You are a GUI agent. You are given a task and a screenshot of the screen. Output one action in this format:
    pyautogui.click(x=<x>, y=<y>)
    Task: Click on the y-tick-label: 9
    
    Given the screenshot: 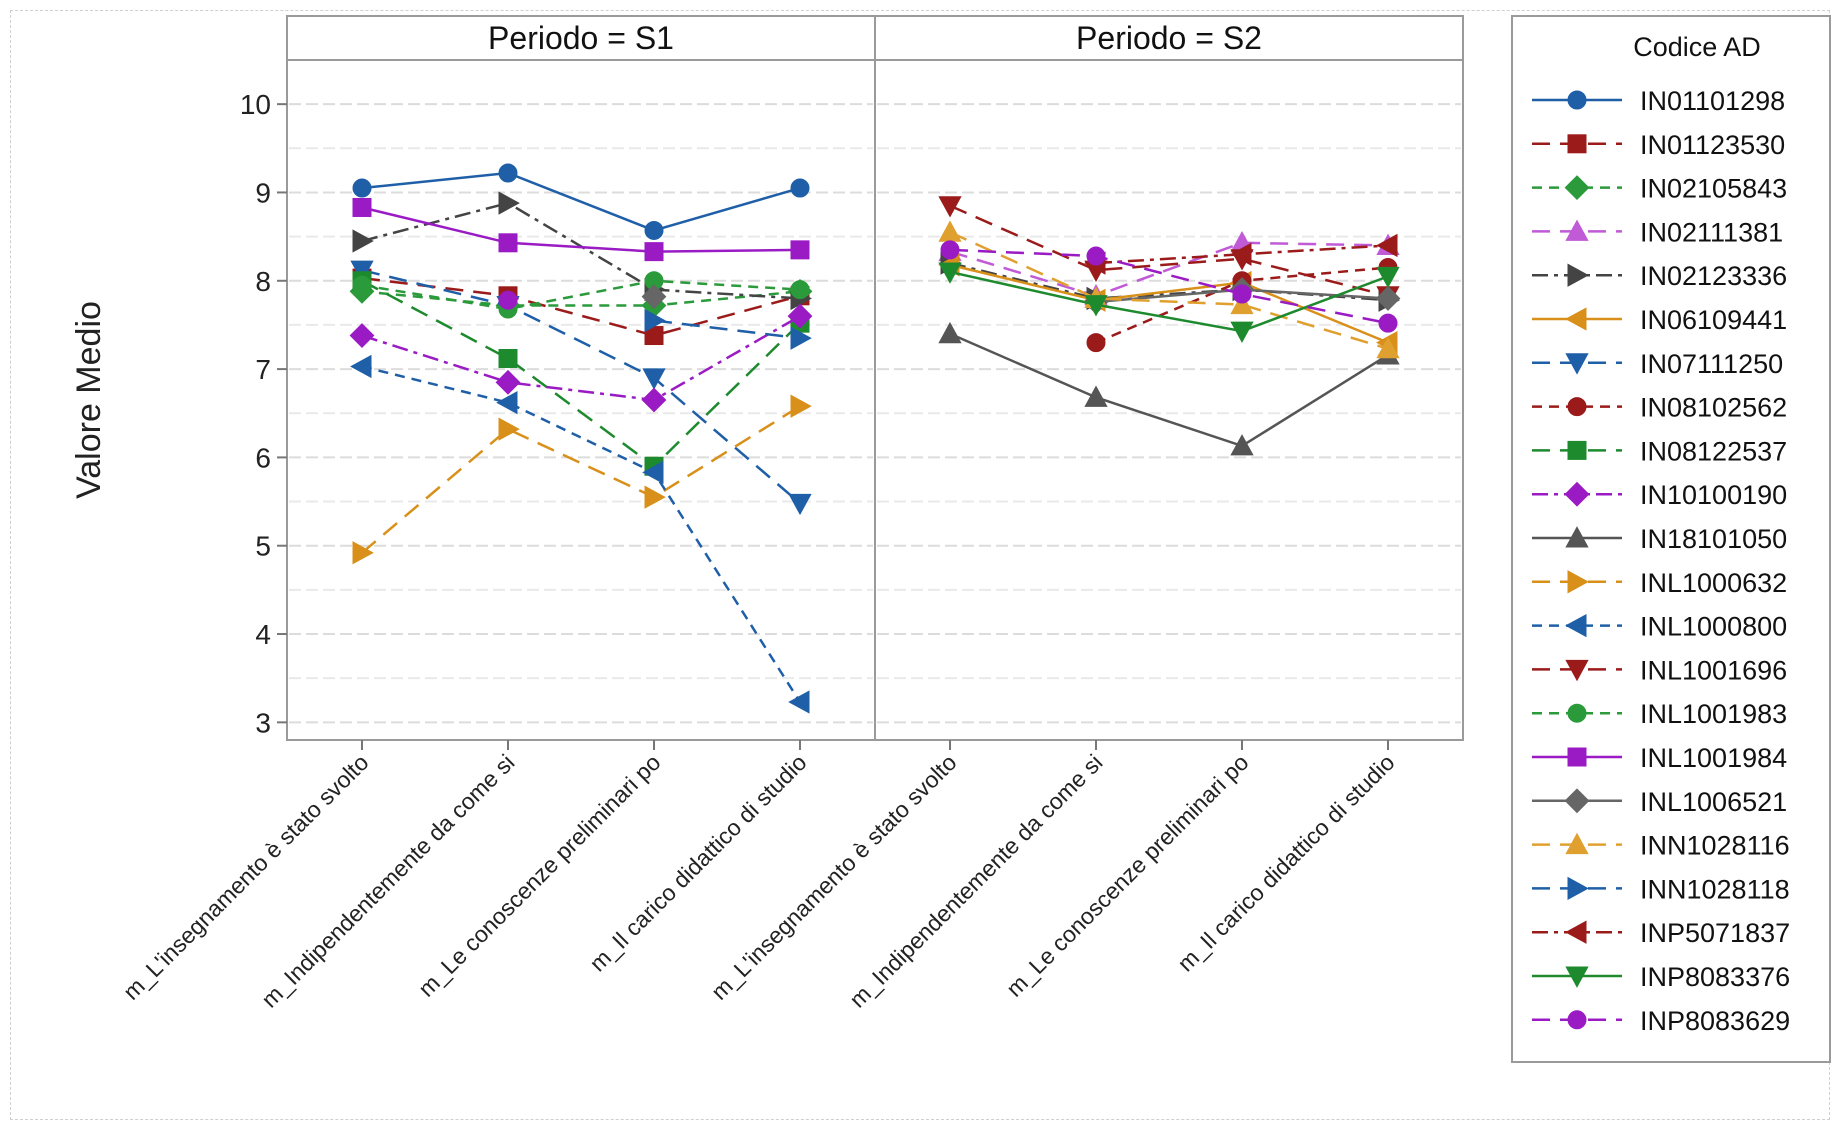 What is the action you would take?
    pyautogui.click(x=263, y=192)
    